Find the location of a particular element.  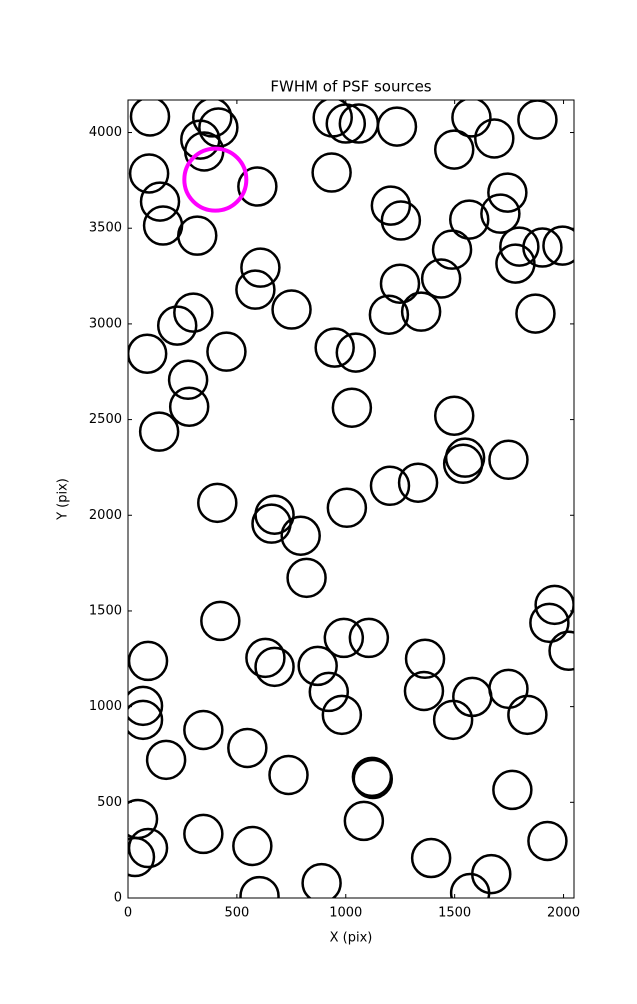

x-tick-label: 1000 is located at coordinates (345, 913).